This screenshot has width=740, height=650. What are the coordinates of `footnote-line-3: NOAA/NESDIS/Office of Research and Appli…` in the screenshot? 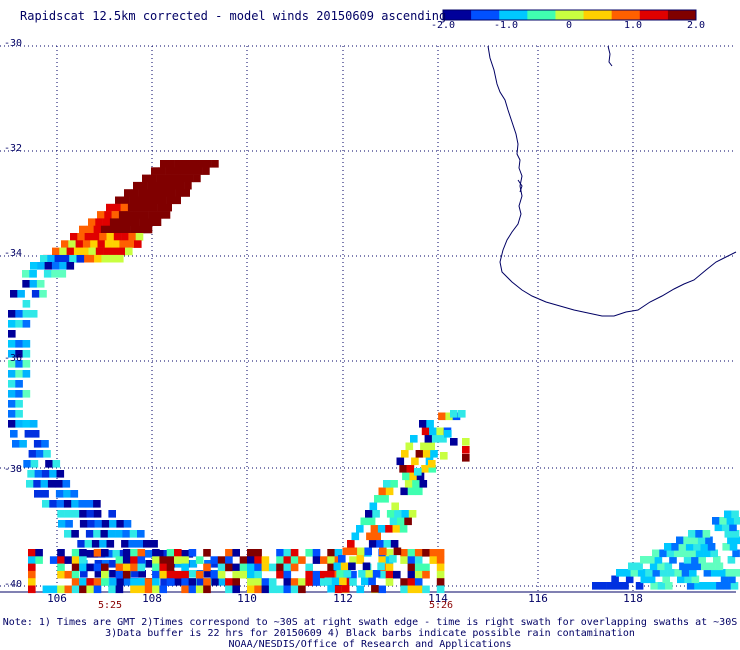 It's located at (370, 644).